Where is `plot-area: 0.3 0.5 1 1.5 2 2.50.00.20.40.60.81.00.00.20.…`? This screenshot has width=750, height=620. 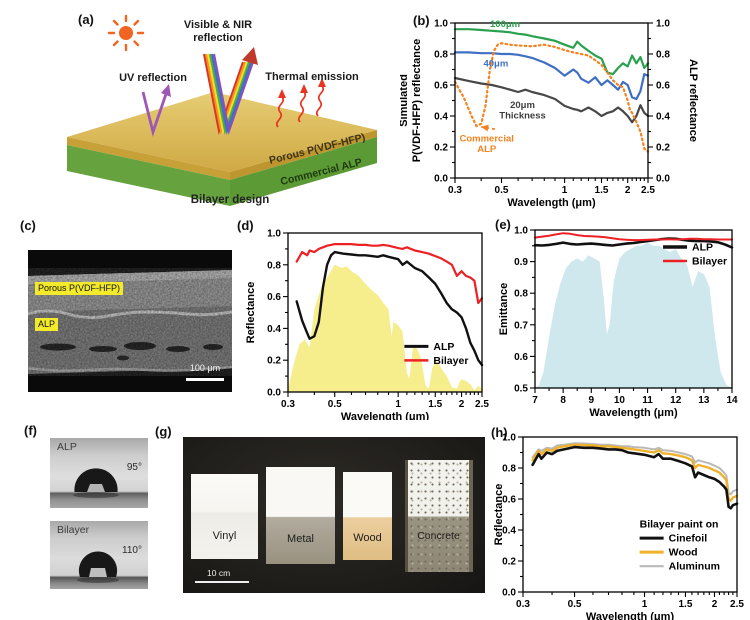
plot-area: 0.3 0.5 1 1.5 2 2.50.00.20.40.60.81.00.00.20.… is located at coordinates (549, 114).